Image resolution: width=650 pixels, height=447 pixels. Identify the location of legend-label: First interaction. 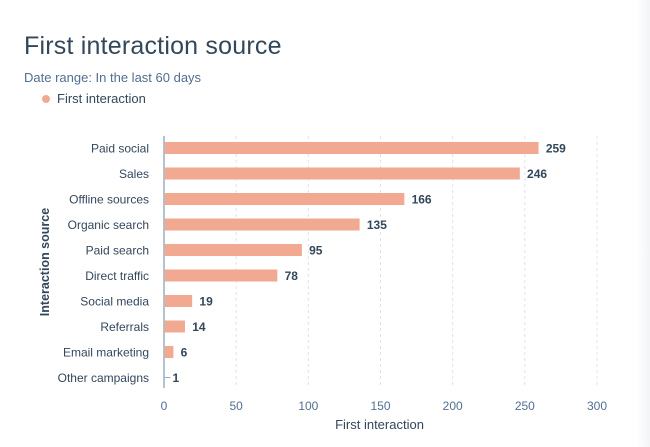
(101, 98).